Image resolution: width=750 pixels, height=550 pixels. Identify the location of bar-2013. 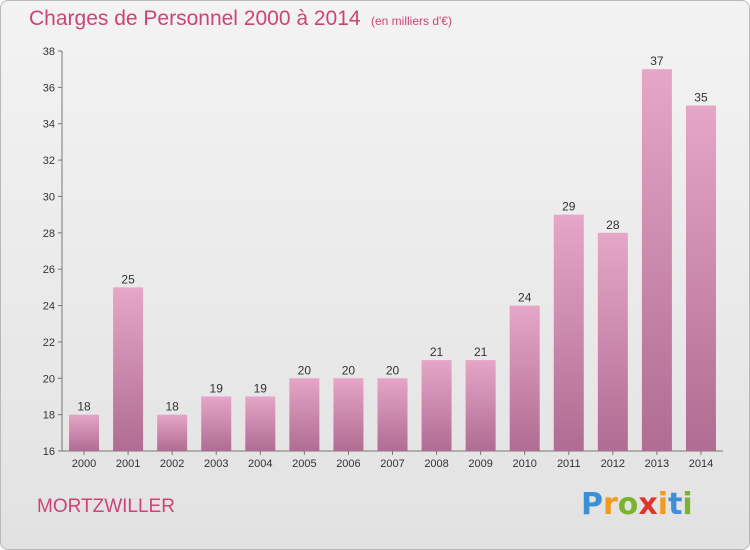
(656, 260).